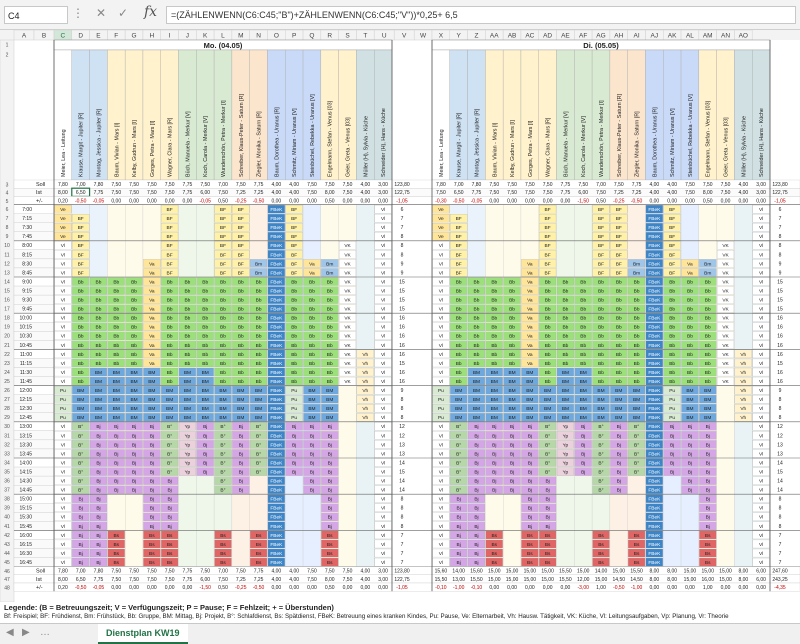 Image resolution: width=800 pixels, height=644 pixels. I want to click on stat-value: 0,00, so click(512, 201).